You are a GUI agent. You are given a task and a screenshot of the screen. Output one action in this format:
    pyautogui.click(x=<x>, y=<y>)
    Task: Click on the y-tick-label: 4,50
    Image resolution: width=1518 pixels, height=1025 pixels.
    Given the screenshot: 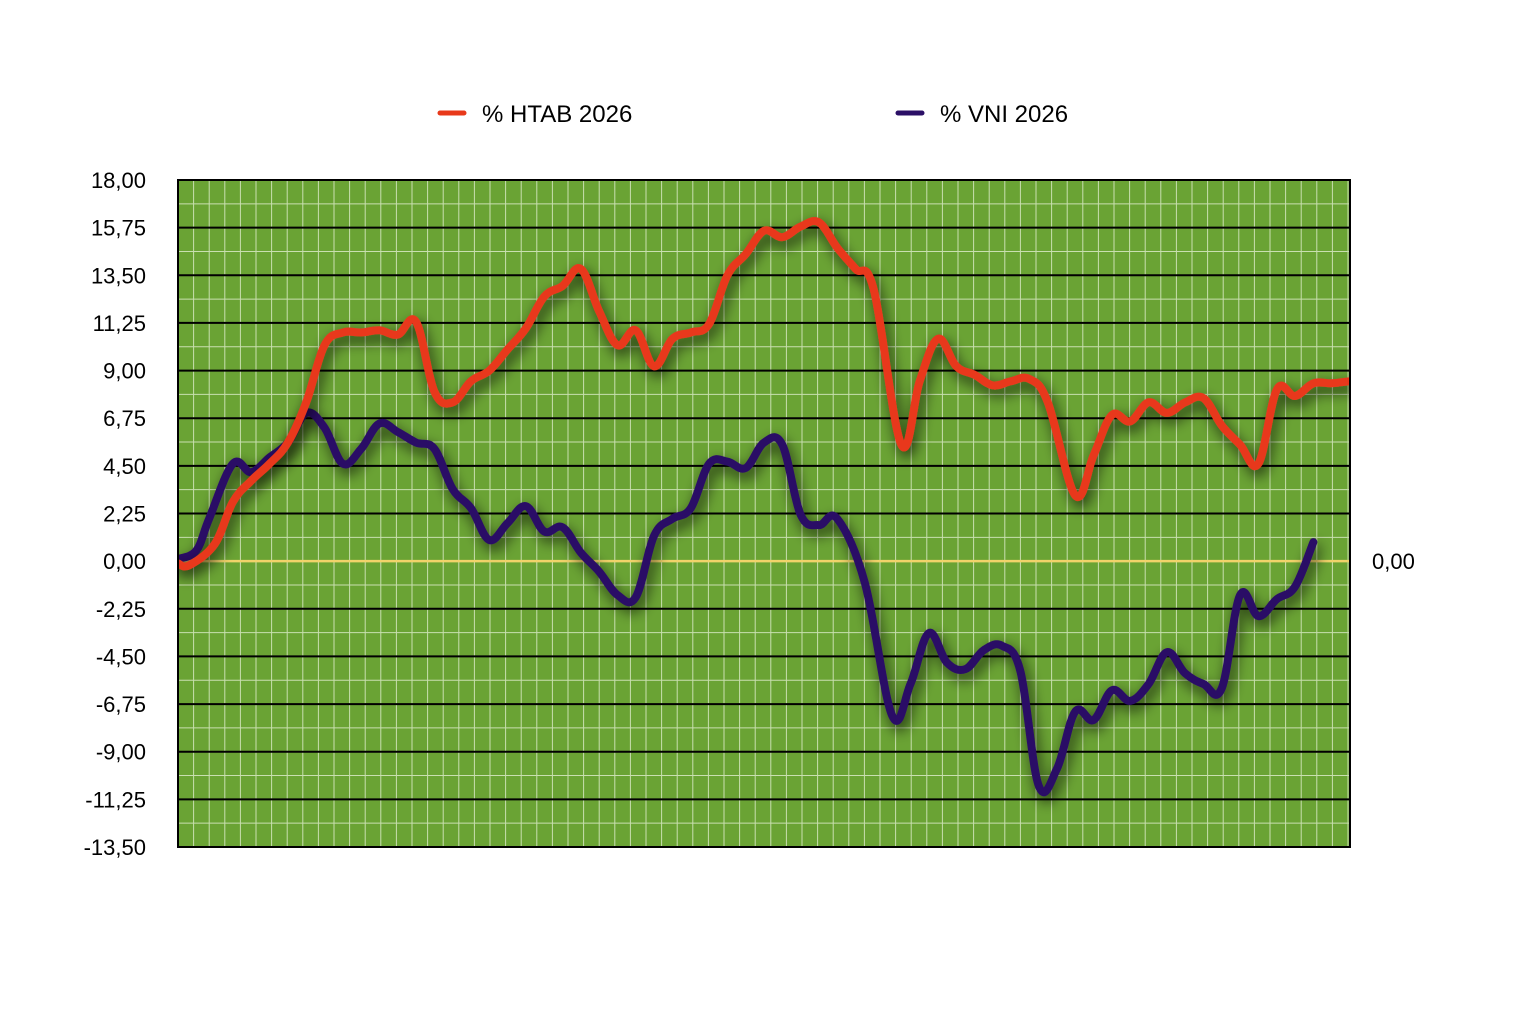 What is the action you would take?
    pyautogui.click(x=124, y=466)
    